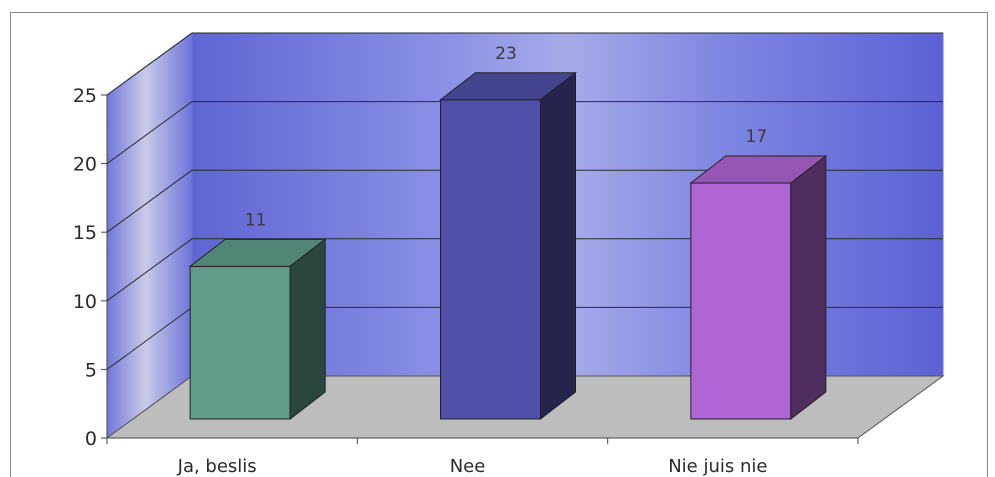 This screenshot has height=477, width=995. I want to click on data-label: 23, so click(506, 54).